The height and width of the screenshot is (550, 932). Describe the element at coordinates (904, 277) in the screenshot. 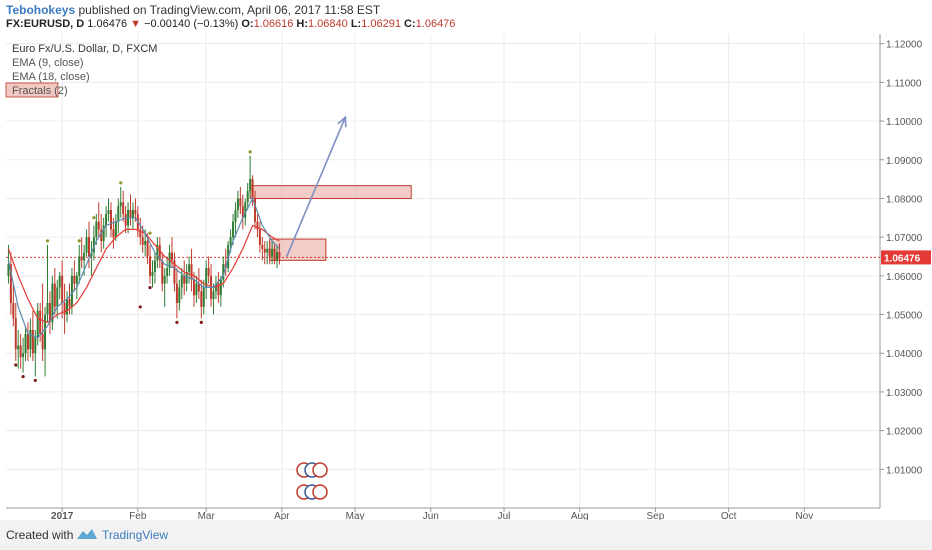

I see `y-tick-label: 1.06000` at that location.